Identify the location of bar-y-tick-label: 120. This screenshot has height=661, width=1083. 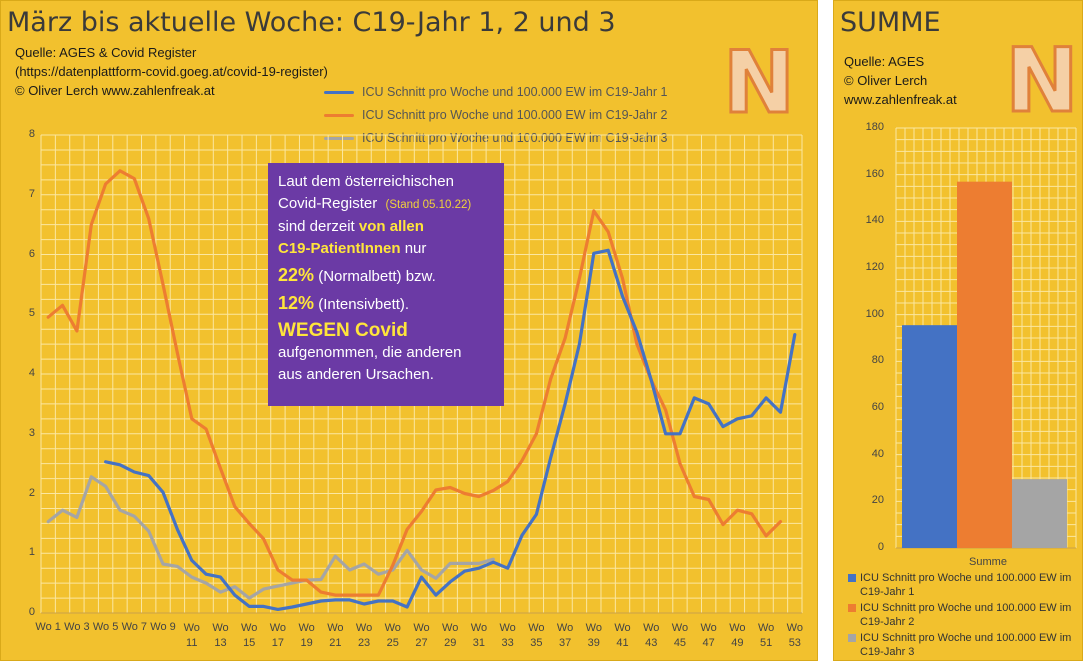
(874, 267).